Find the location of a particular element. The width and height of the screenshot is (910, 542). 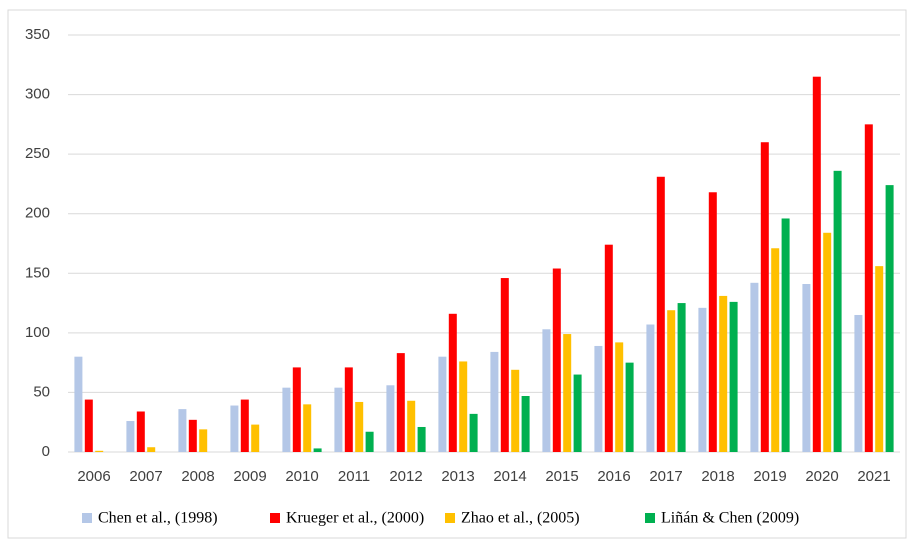

x-tick-label: 2016 is located at coordinates (613, 476).